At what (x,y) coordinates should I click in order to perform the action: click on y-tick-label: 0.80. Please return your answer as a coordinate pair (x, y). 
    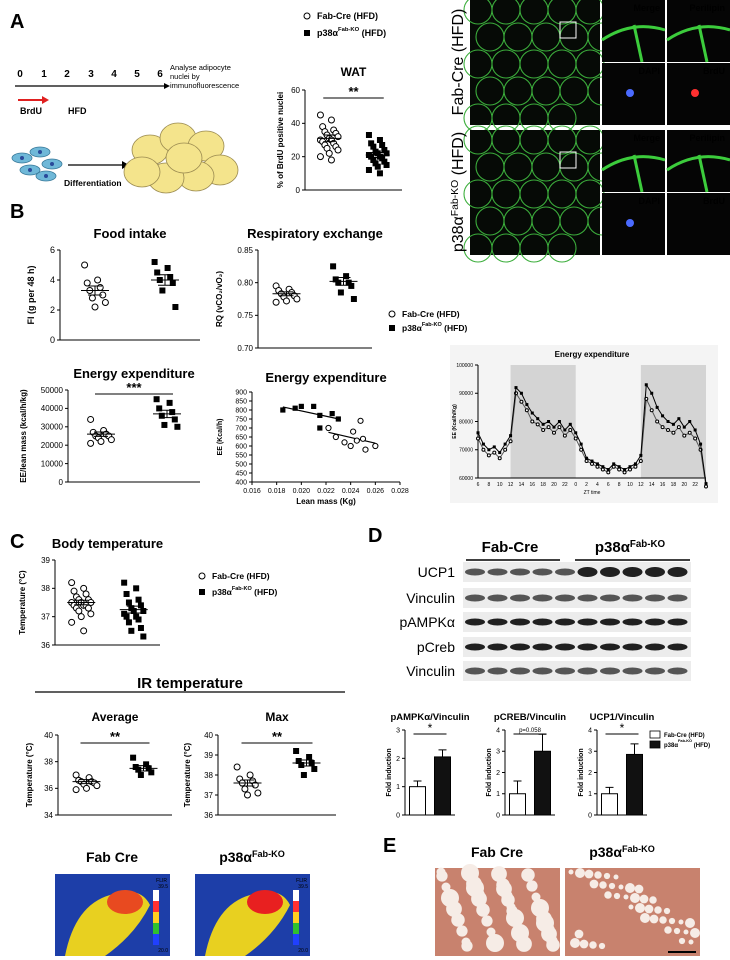
    Looking at the image, I should click on (245, 282).